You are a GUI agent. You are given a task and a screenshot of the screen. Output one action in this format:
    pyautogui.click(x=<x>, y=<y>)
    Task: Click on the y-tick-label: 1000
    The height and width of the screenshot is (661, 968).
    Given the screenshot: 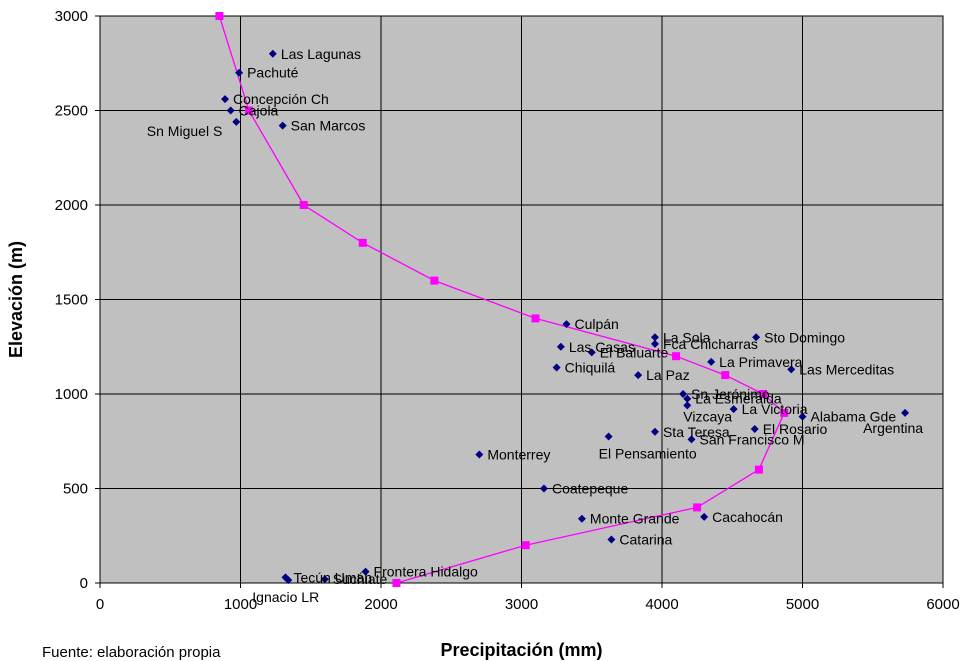 What is the action you would take?
    pyautogui.click(x=71, y=394)
    